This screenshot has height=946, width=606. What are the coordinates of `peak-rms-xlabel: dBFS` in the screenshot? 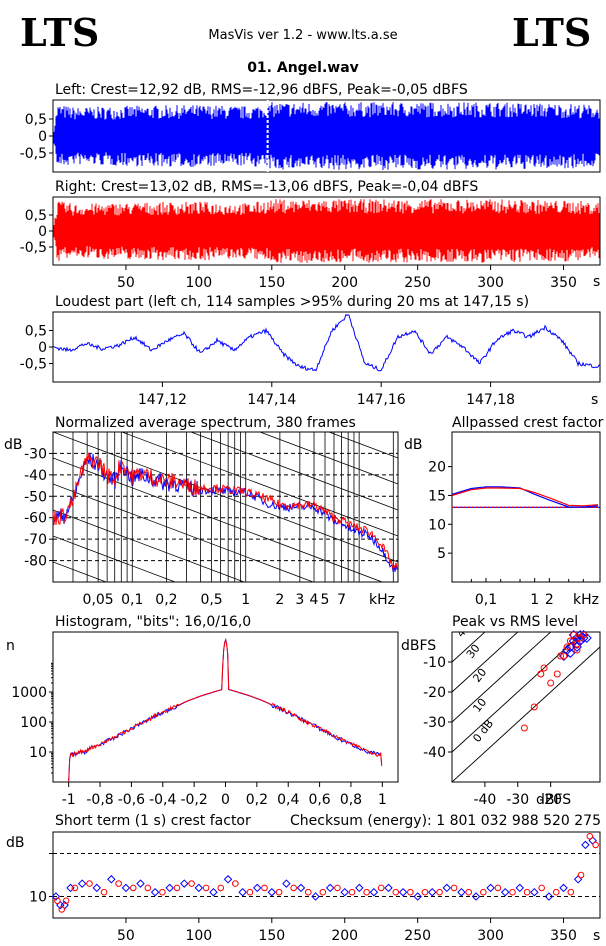 It's located at (553, 800).